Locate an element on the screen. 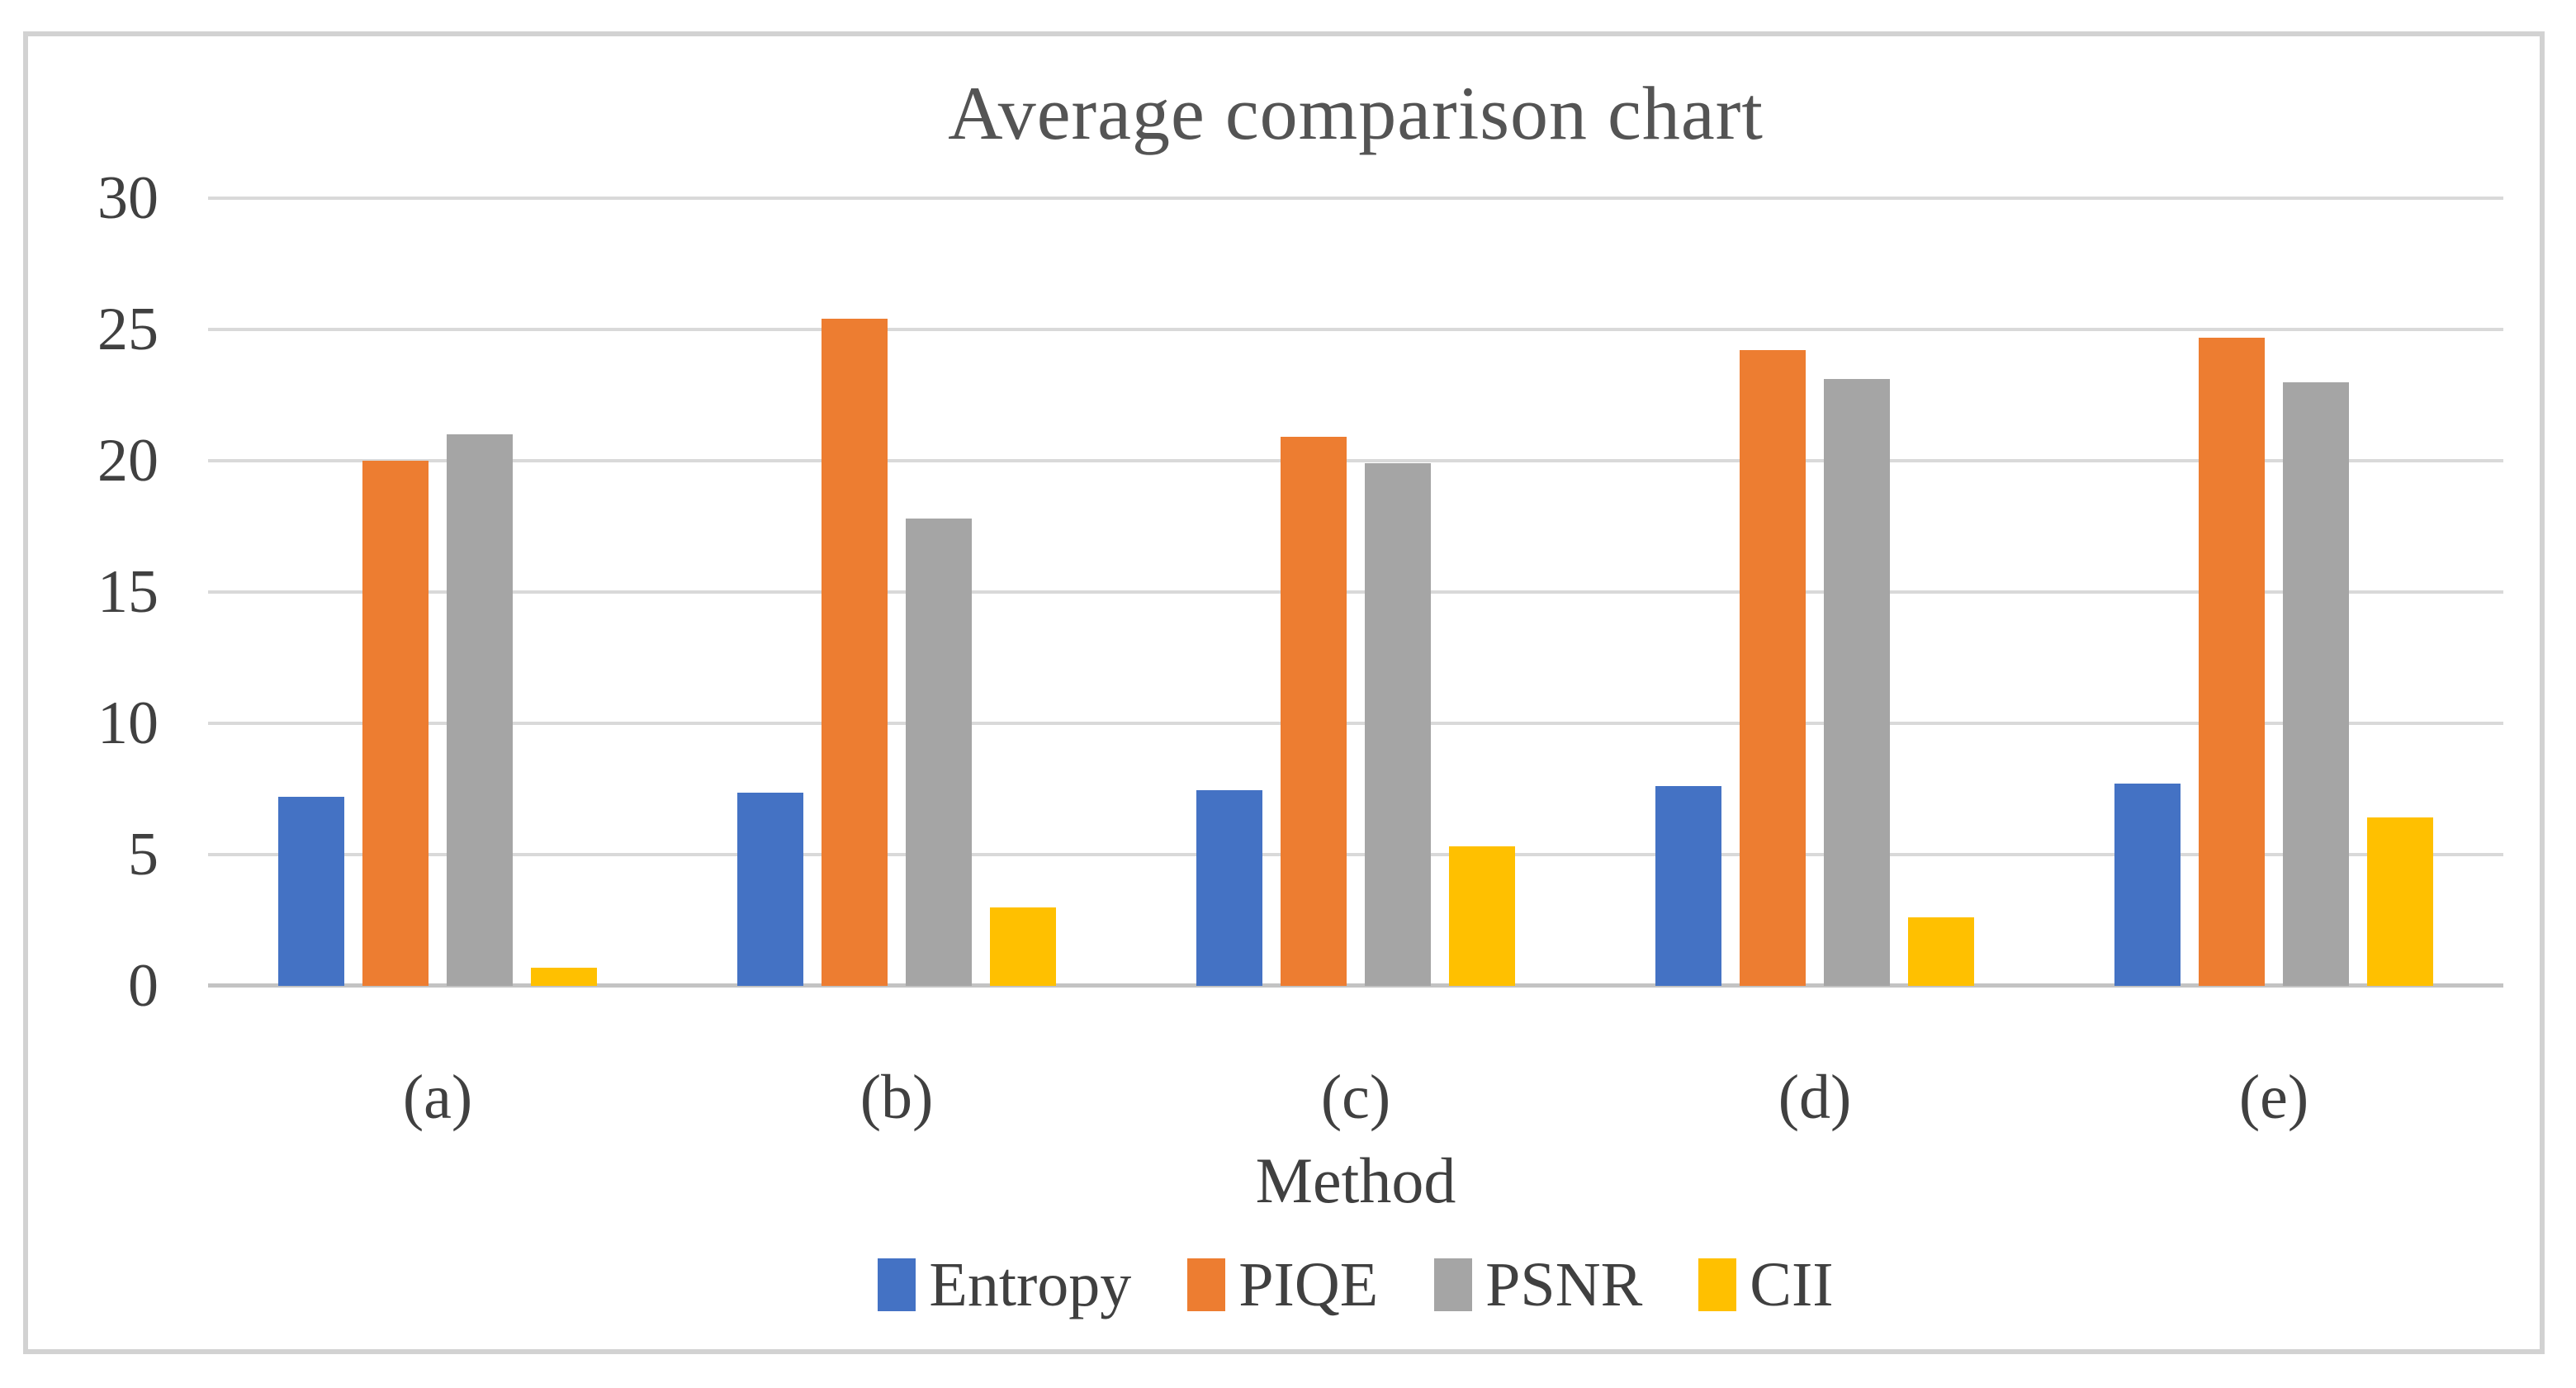 Image resolution: width=2576 pixels, height=1388 pixels. y-tick-label-30: 30 is located at coordinates (128, 198).